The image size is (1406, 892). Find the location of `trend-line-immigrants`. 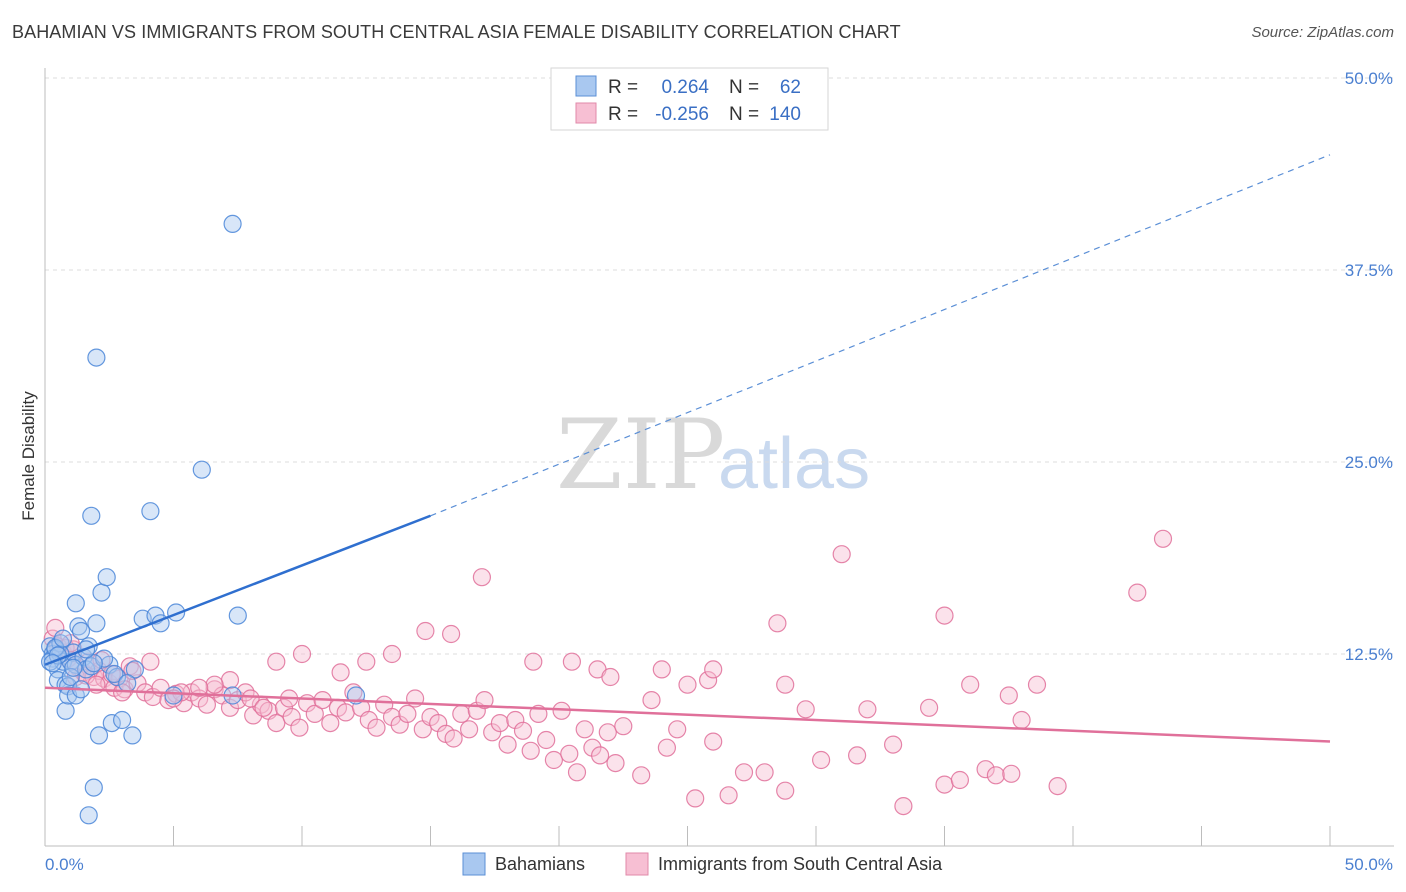

trend-line-immigrants is located at coordinates (687, 714).